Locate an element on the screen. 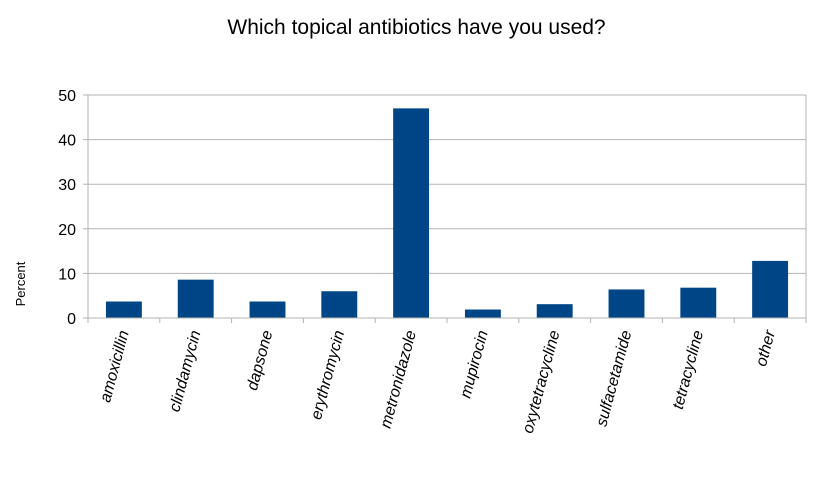  x-tick-label: mupirocin is located at coordinates (474, 364).